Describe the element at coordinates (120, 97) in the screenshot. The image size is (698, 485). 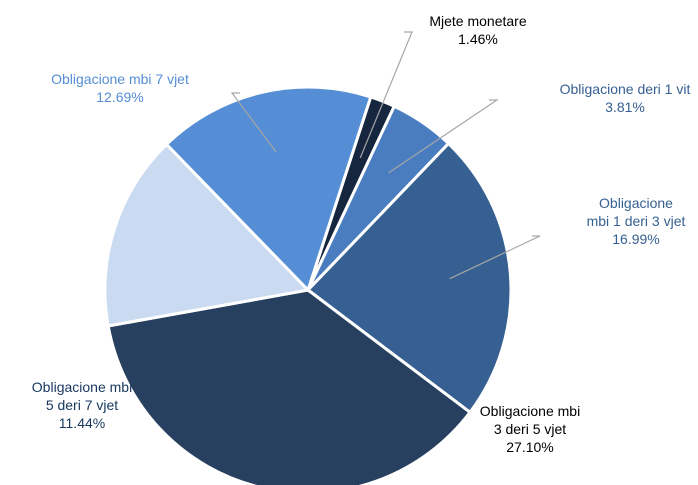
I see `slice-value: 12.69%` at that location.